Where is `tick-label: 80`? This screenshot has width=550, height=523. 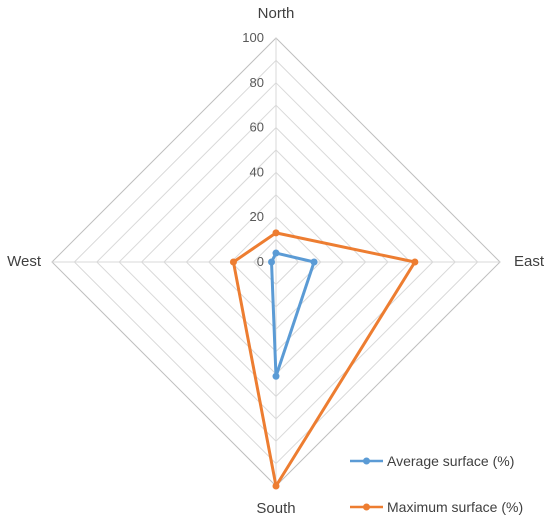
tick-label: 80 is located at coordinates (257, 82).